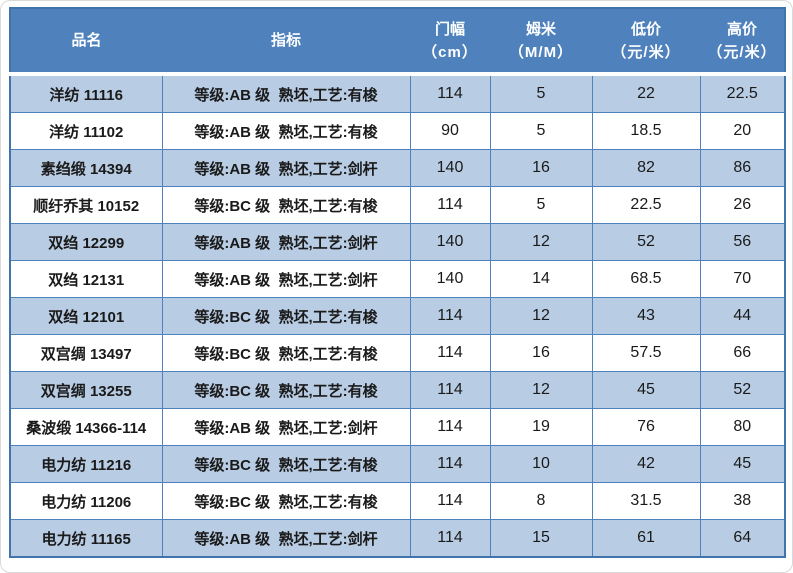  I want to click on table-row: 电力纺 11206 等级:BC 级 熟坯,工艺:有梭 114 8 31.5 38, so click(397, 501).